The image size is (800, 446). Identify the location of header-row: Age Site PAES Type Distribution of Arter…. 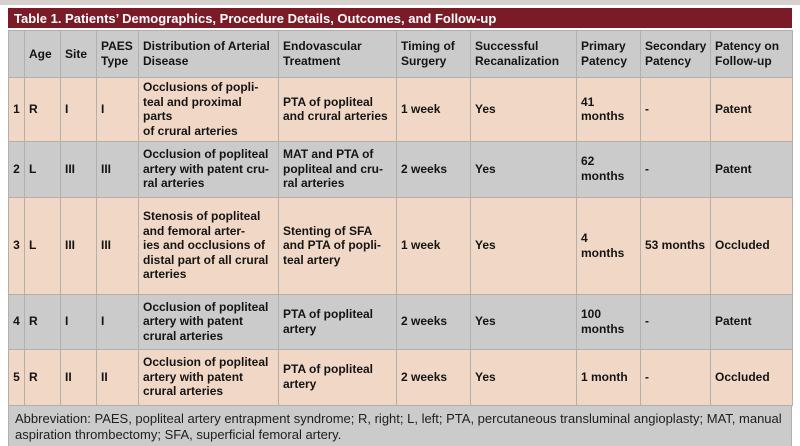
(400, 54).